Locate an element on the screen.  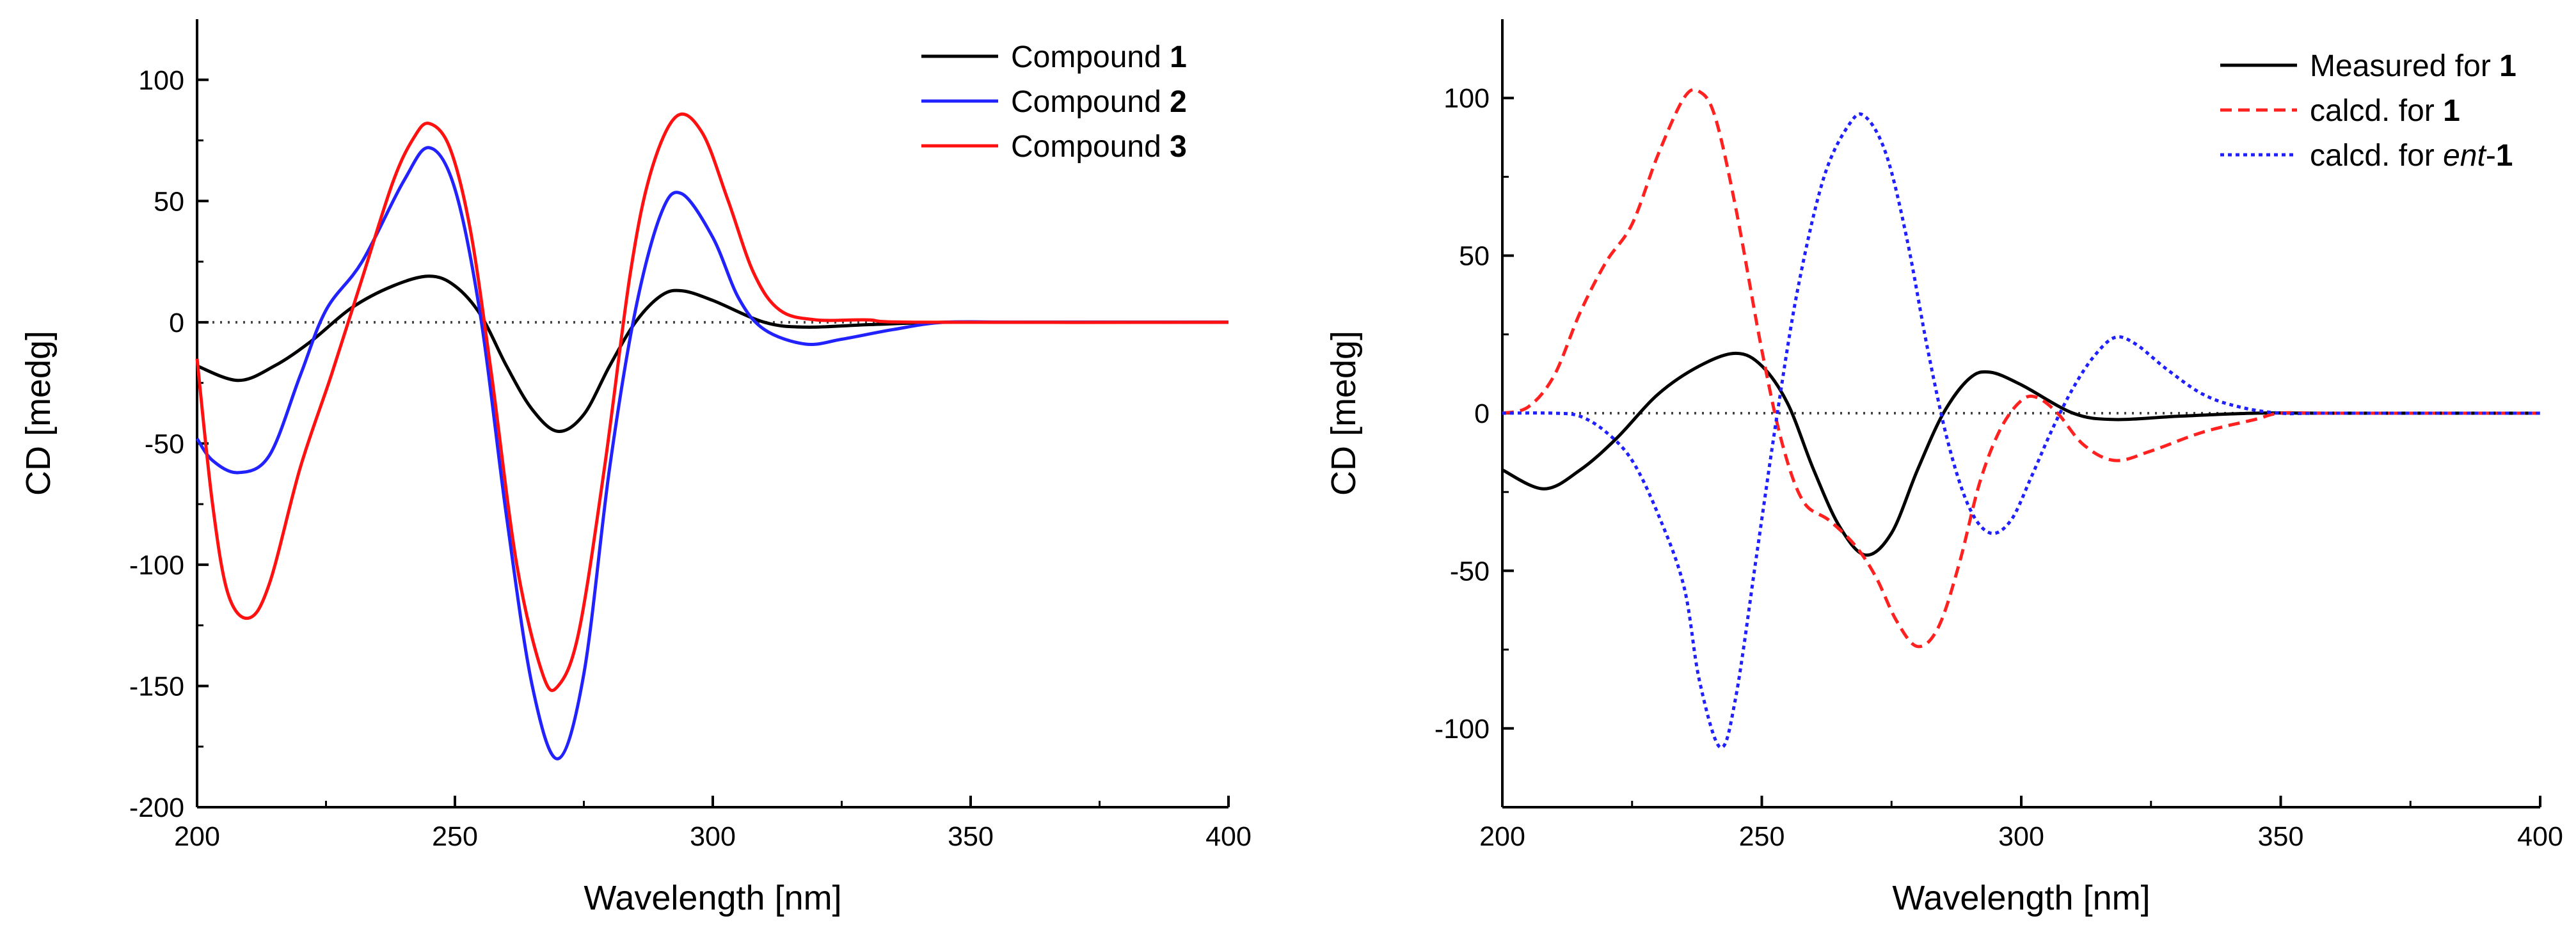
legend-text-part: 2 is located at coordinates (1179, 102).